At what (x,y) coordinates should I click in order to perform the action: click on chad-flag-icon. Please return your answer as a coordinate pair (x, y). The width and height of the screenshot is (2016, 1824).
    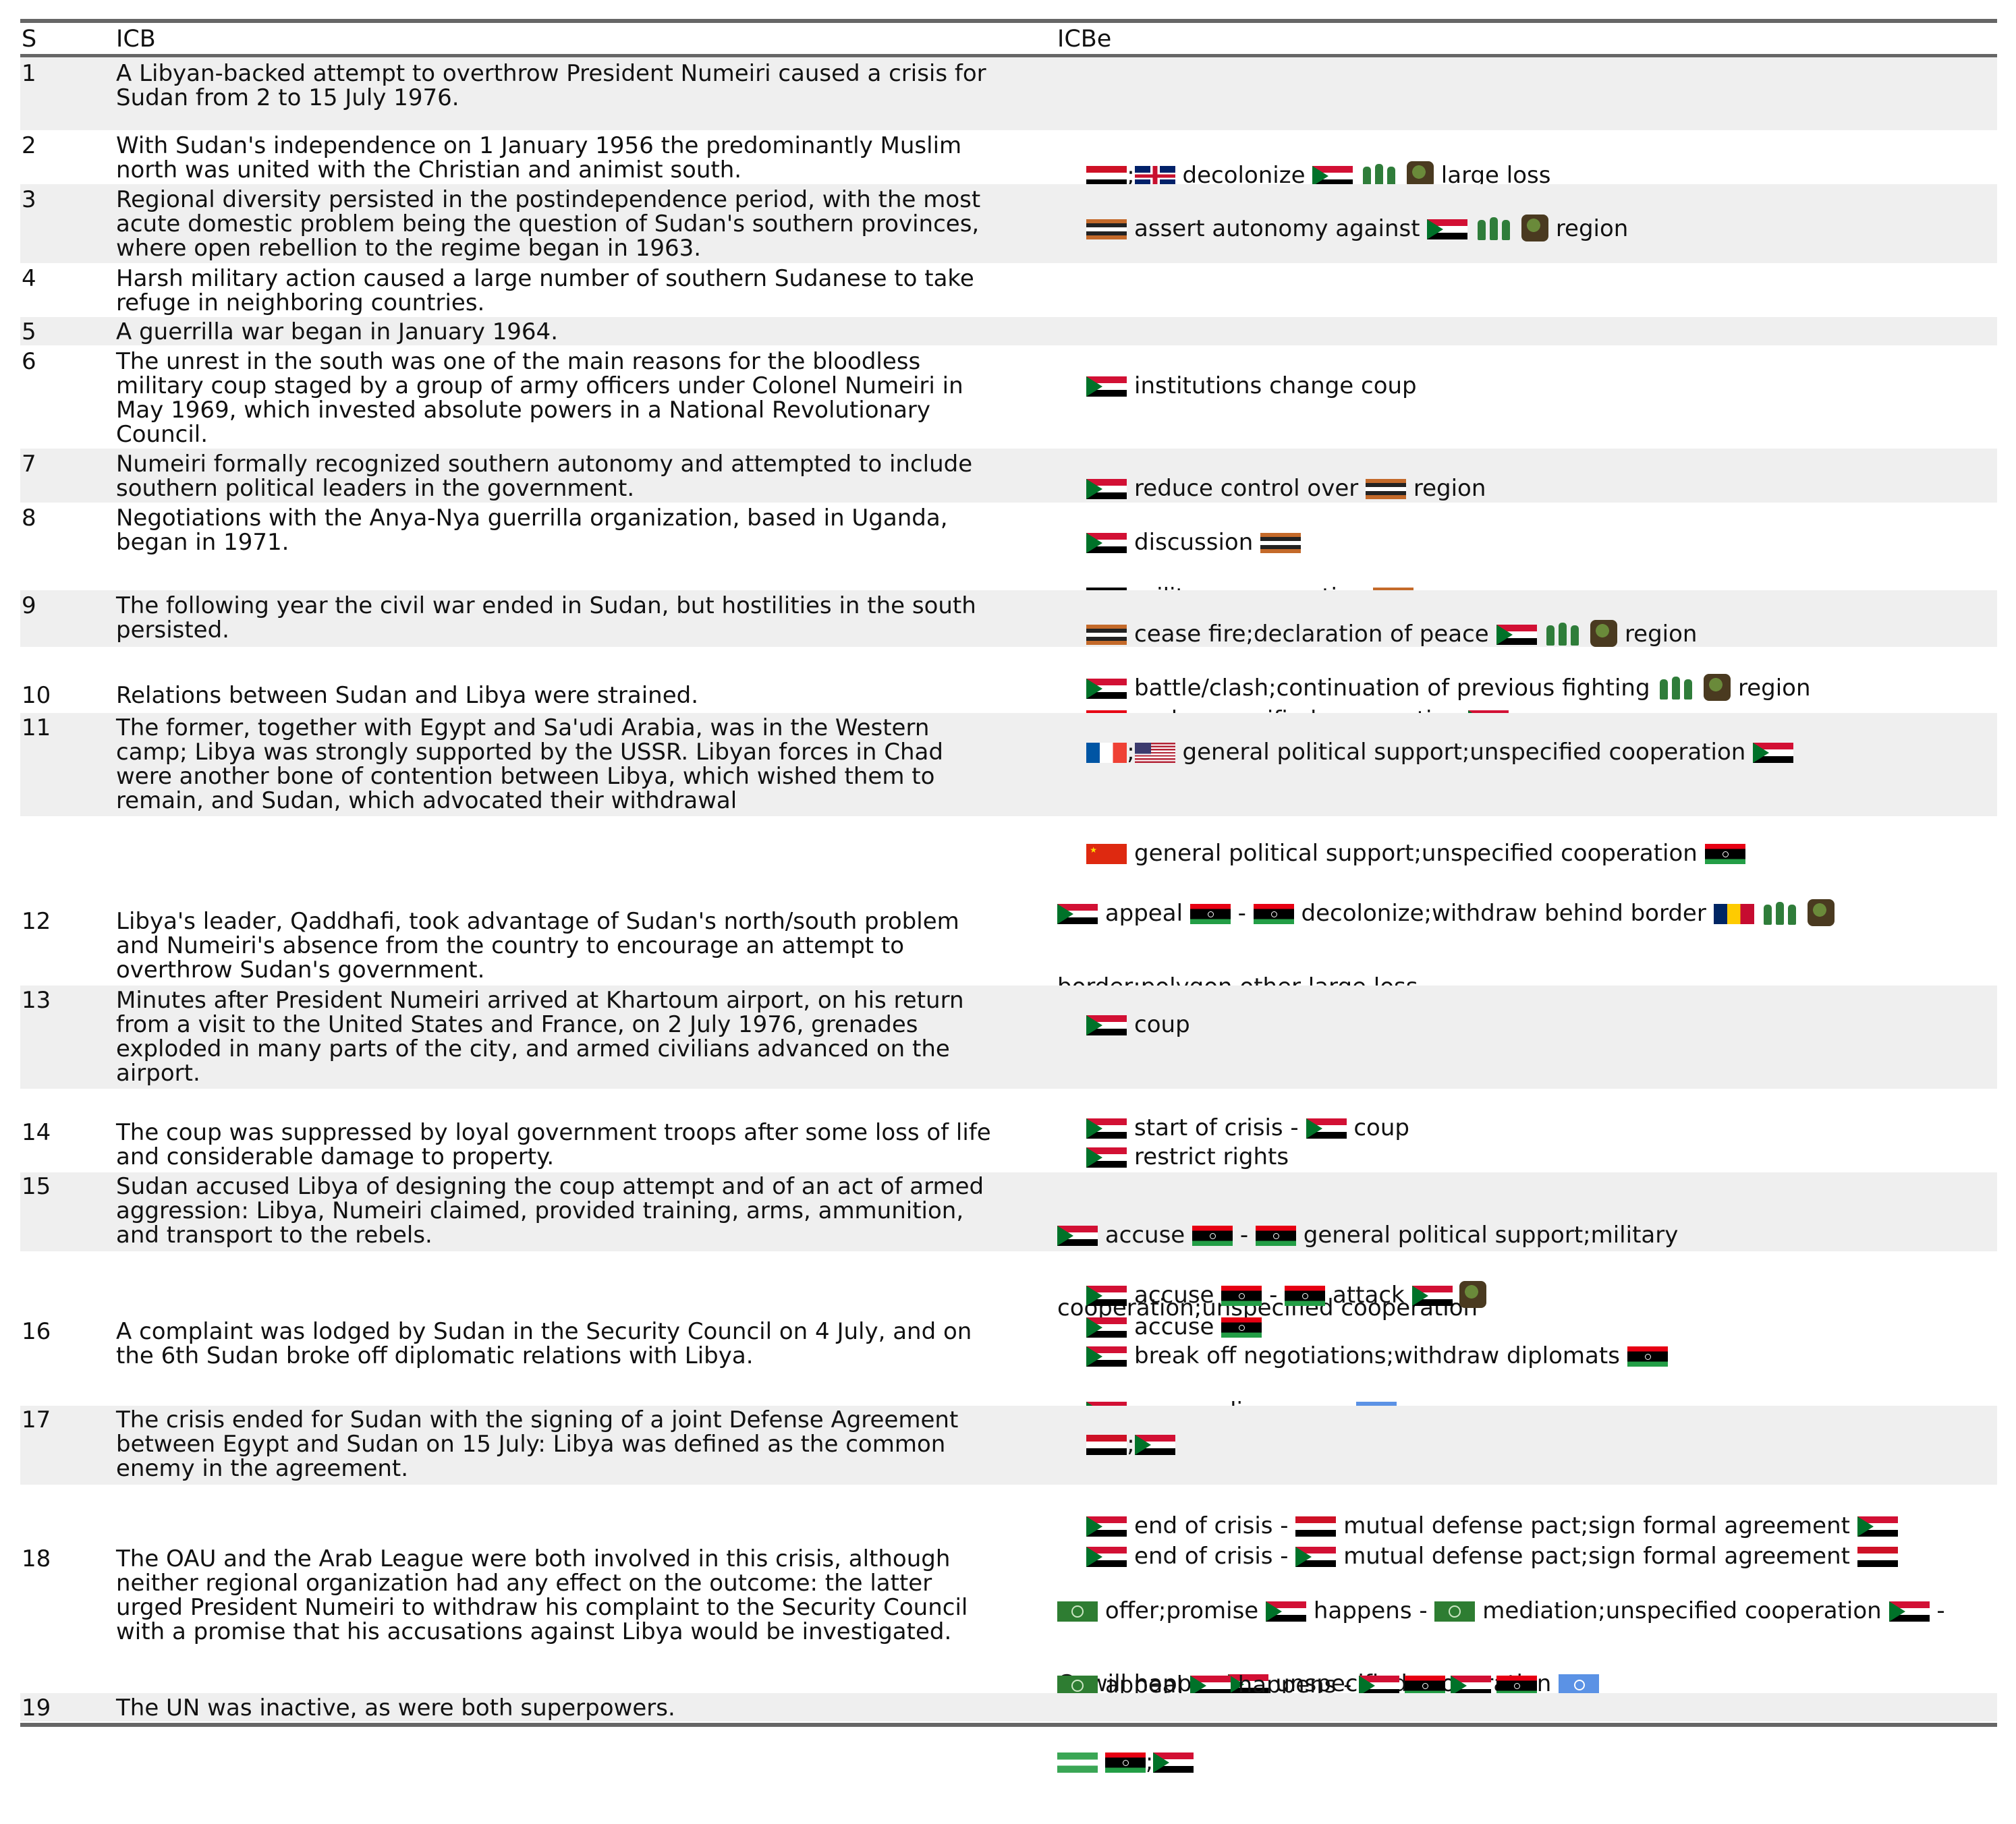
    Looking at the image, I should click on (1733, 914).